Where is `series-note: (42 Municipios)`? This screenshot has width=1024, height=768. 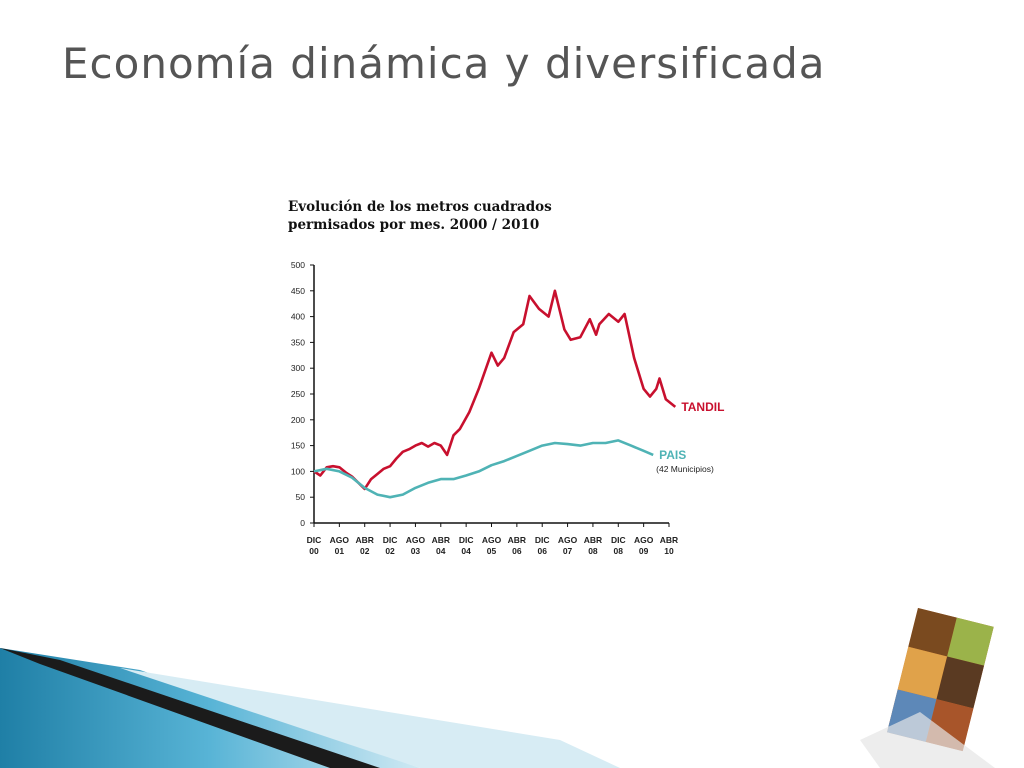
series-note: (42 Municipios) is located at coordinates (685, 469).